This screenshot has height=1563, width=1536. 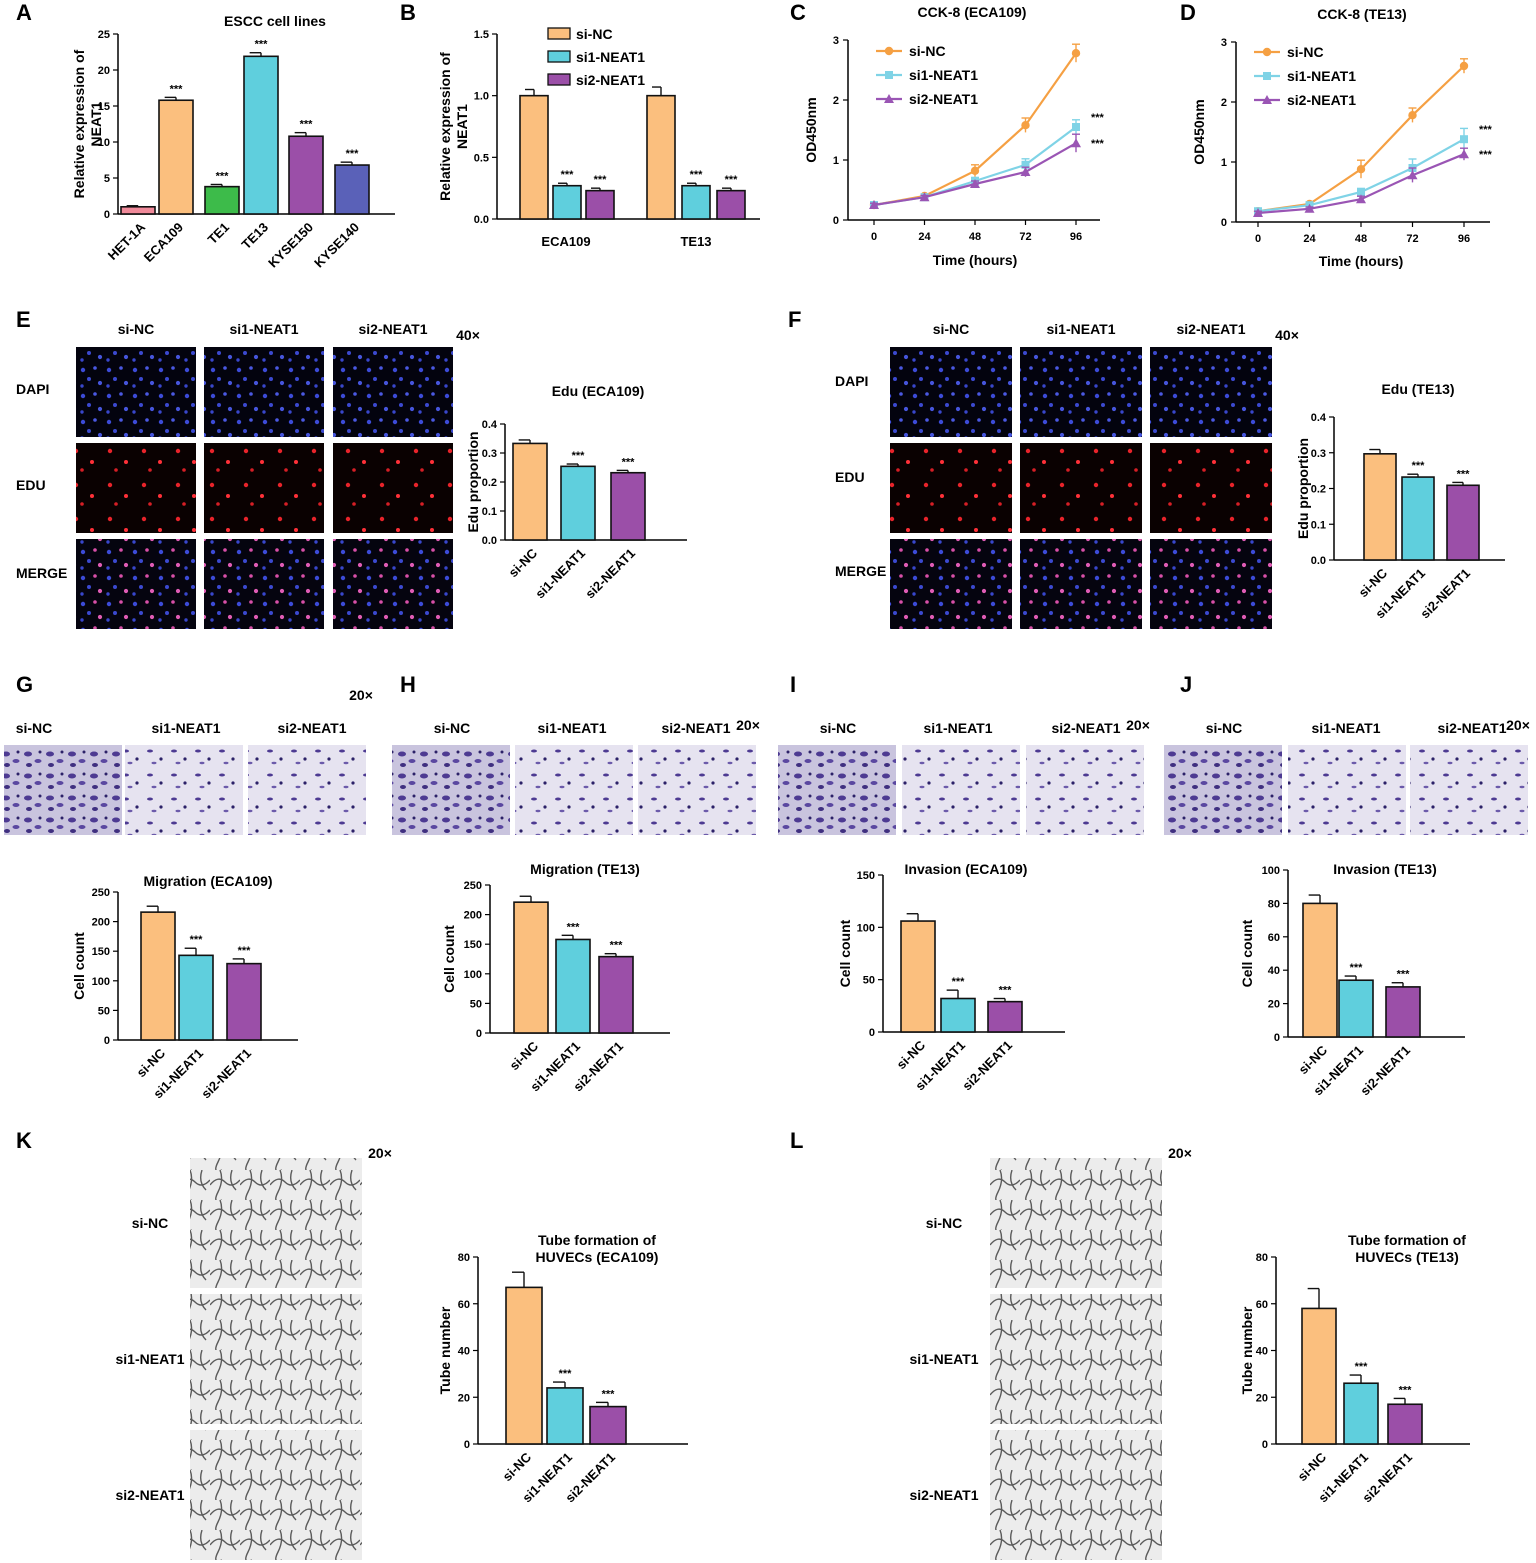 I want to click on y-tick-label-G: 250, so click(x=101, y=893).